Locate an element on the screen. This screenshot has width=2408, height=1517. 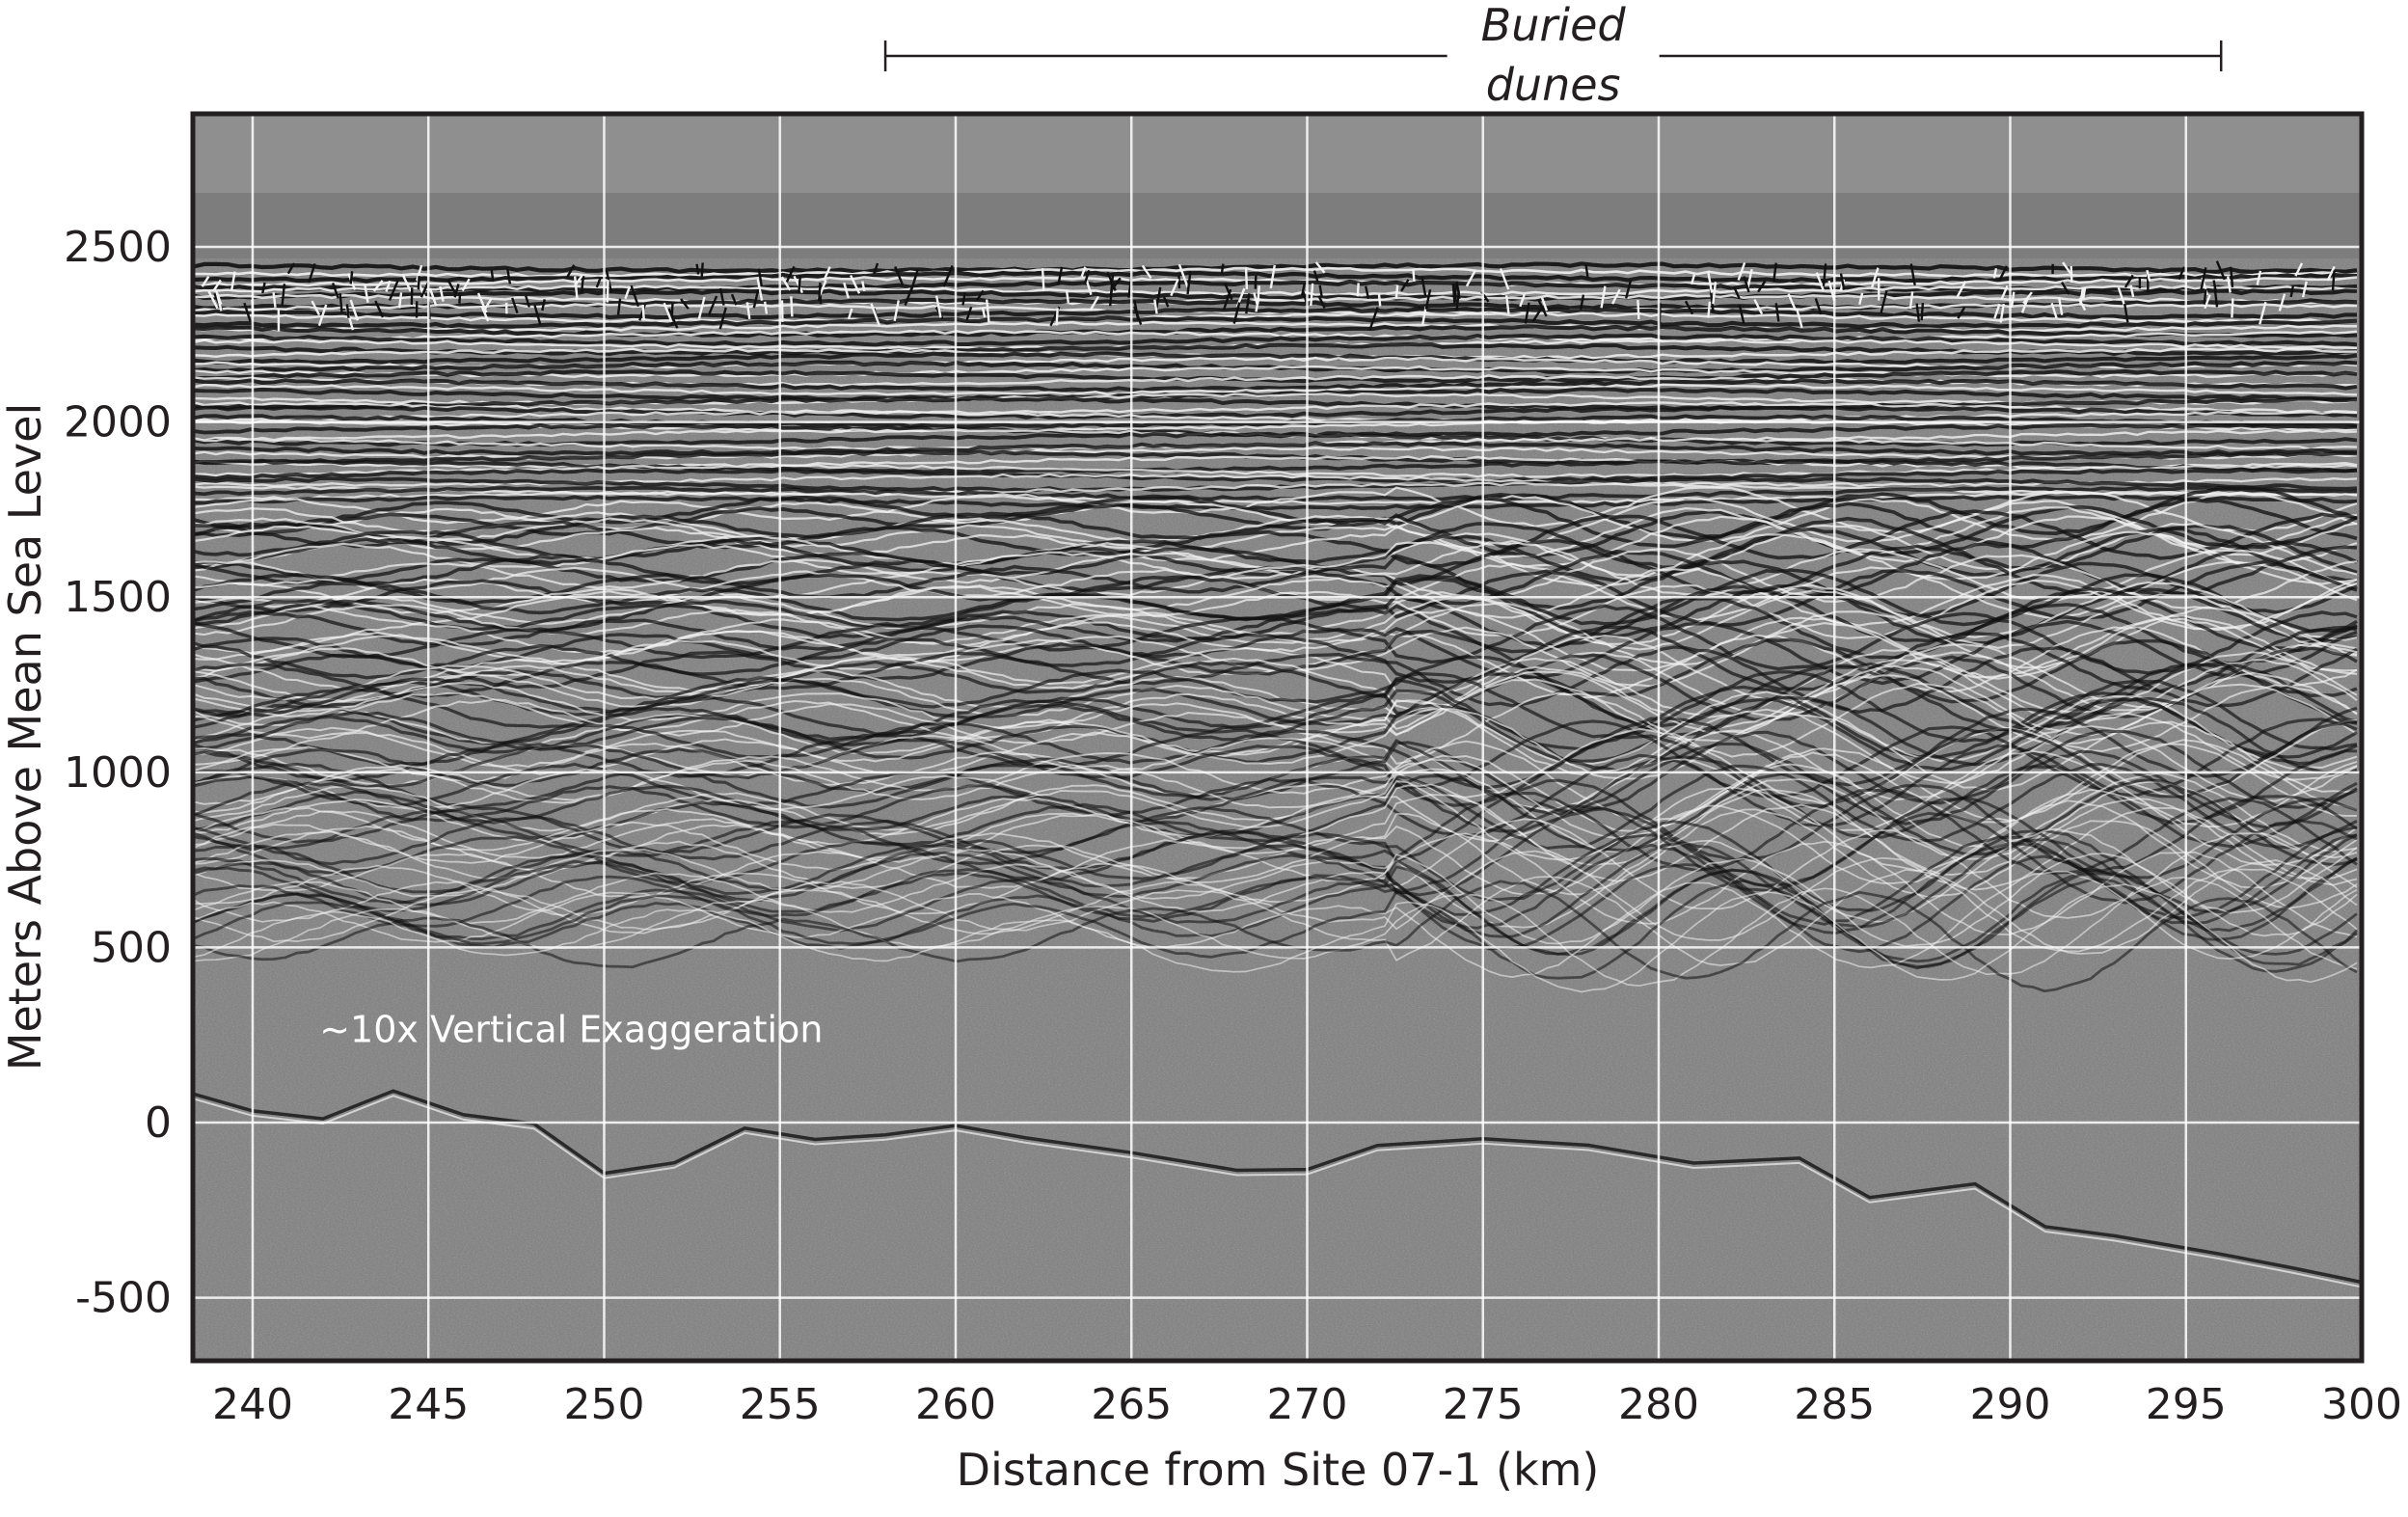
x-tick-label: 295 is located at coordinates (2187, 1405).